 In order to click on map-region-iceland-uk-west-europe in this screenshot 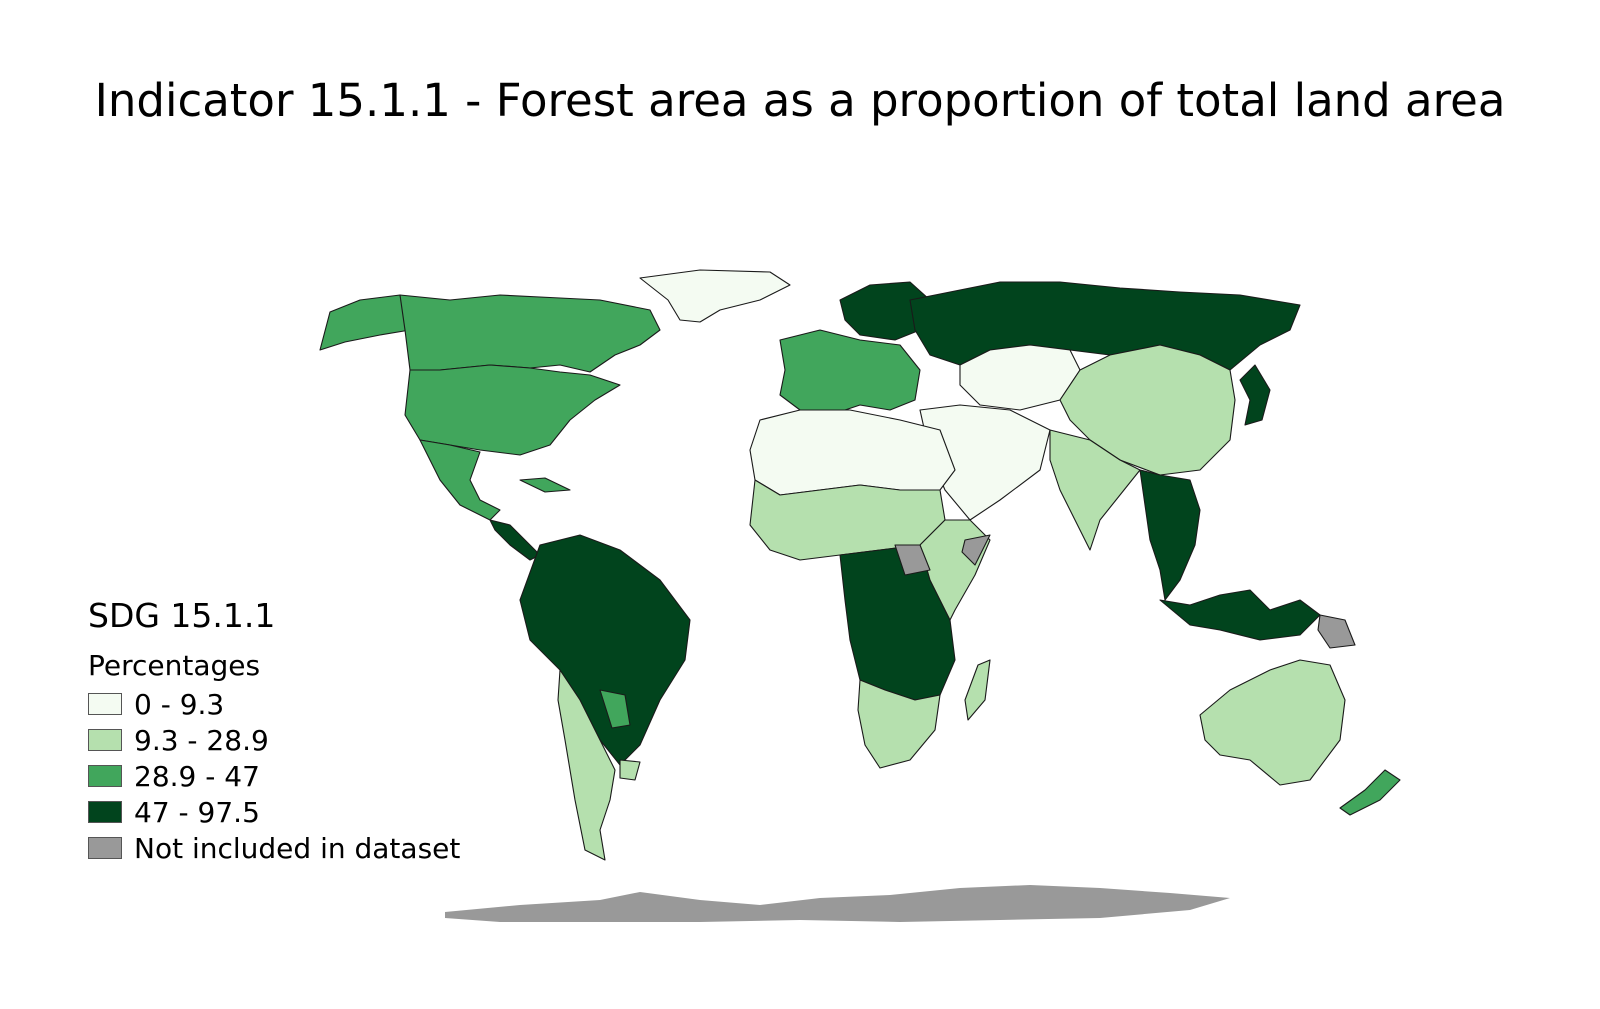, I will do `click(850, 372)`.